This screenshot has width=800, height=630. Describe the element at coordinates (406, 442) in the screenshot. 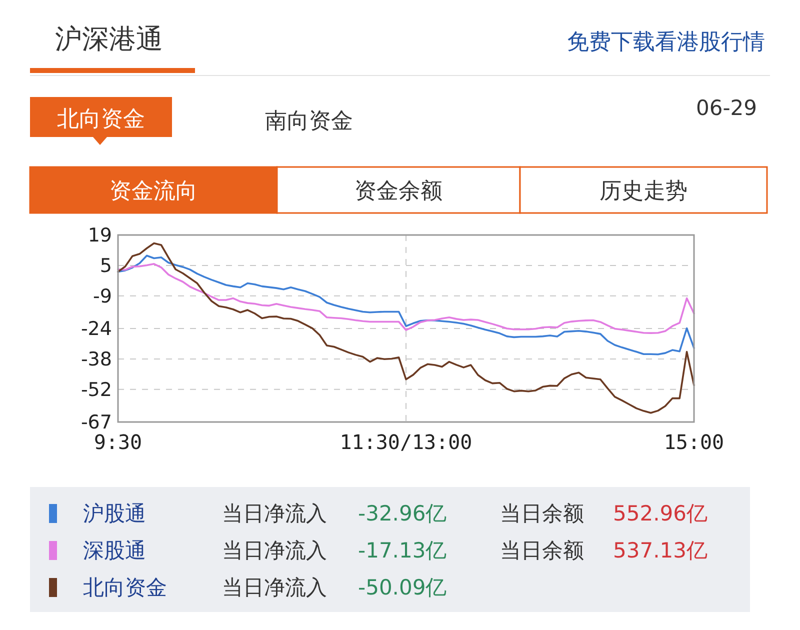

I see `x-tick-label: 11:30/13:00` at that location.